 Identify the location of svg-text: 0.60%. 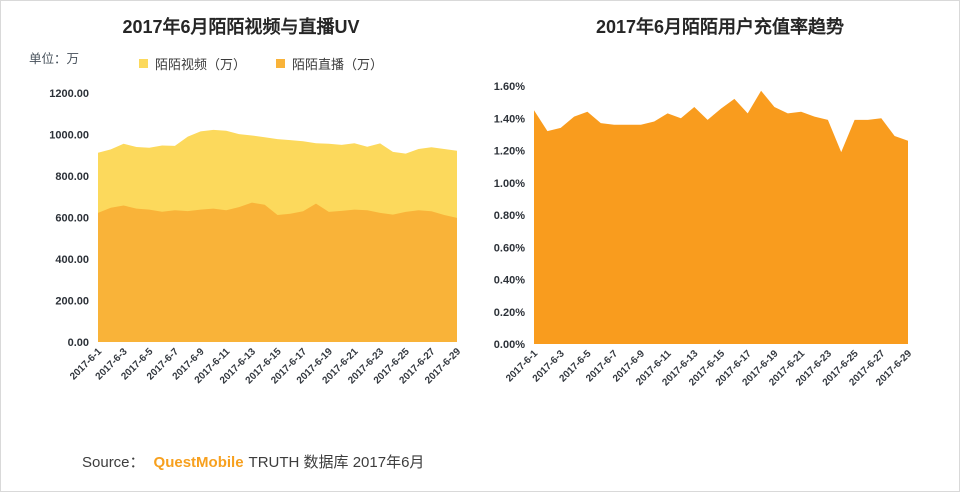
(509, 248).